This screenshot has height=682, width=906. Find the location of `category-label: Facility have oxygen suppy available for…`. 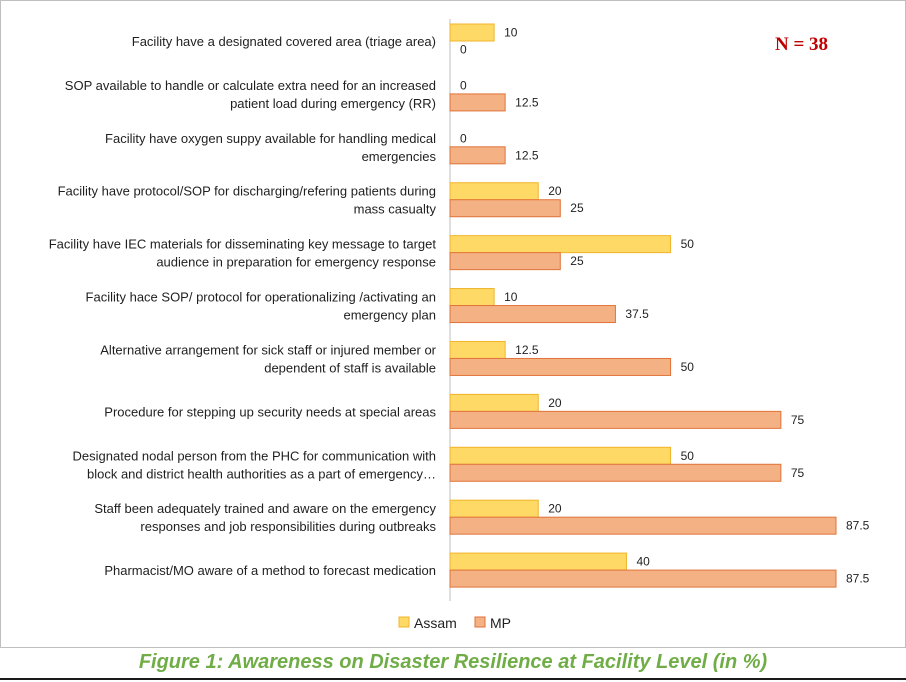

category-label: Facility have oxygen suppy available for… is located at coordinates (270, 138).